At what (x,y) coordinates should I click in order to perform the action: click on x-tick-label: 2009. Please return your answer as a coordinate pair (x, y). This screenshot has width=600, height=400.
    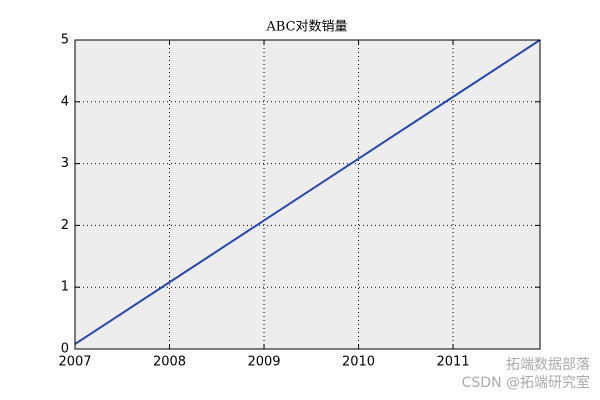
    Looking at the image, I should click on (263, 362).